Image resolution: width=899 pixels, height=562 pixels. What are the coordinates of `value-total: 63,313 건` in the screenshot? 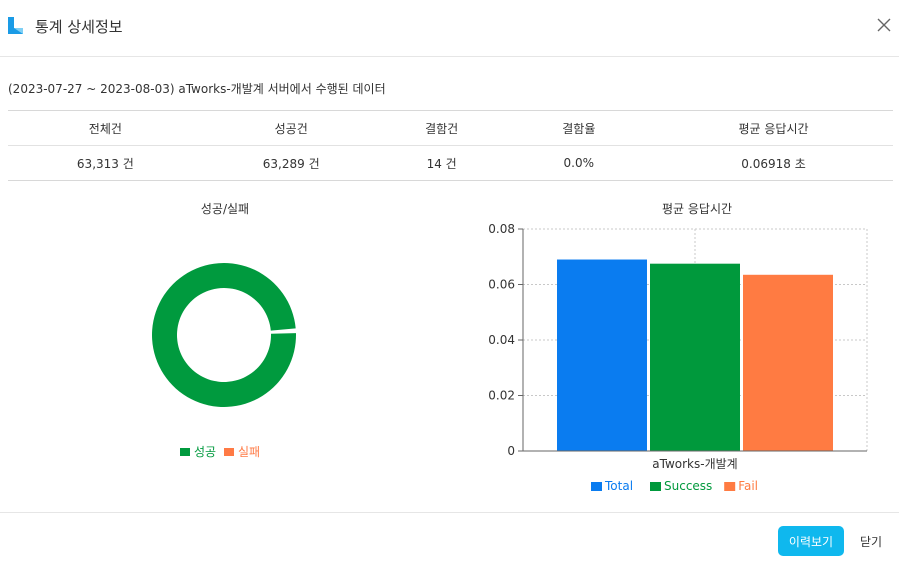 It's located at (105, 163).